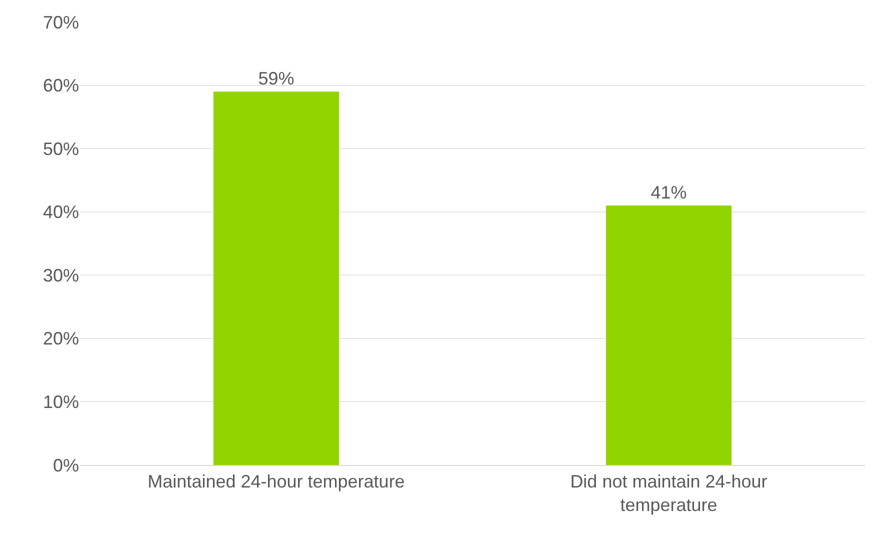 This screenshot has height=537, width=885. What do you see at coordinates (65, 465) in the screenshot?
I see `y-tick-label: 0%` at bounding box center [65, 465].